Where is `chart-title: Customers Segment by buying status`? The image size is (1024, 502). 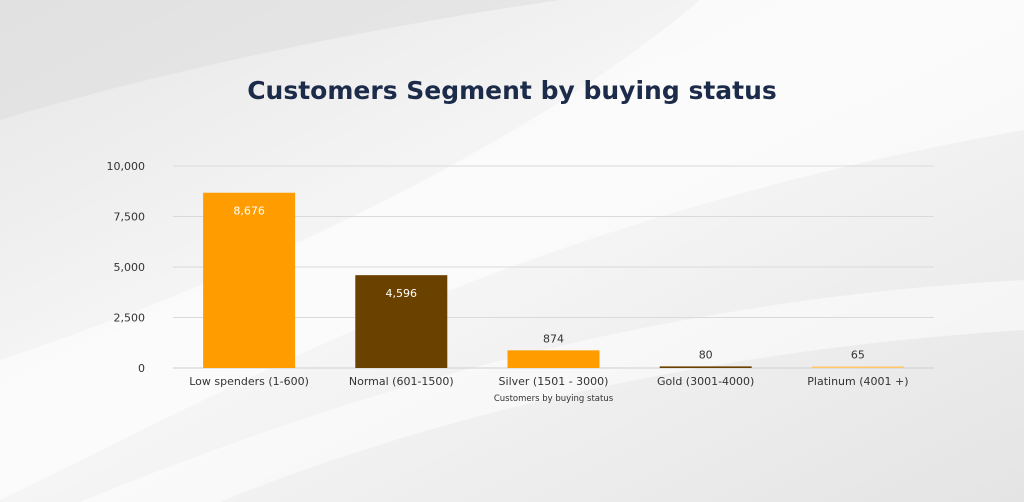 chart-title: Customers Segment by buying status is located at coordinates (512, 90).